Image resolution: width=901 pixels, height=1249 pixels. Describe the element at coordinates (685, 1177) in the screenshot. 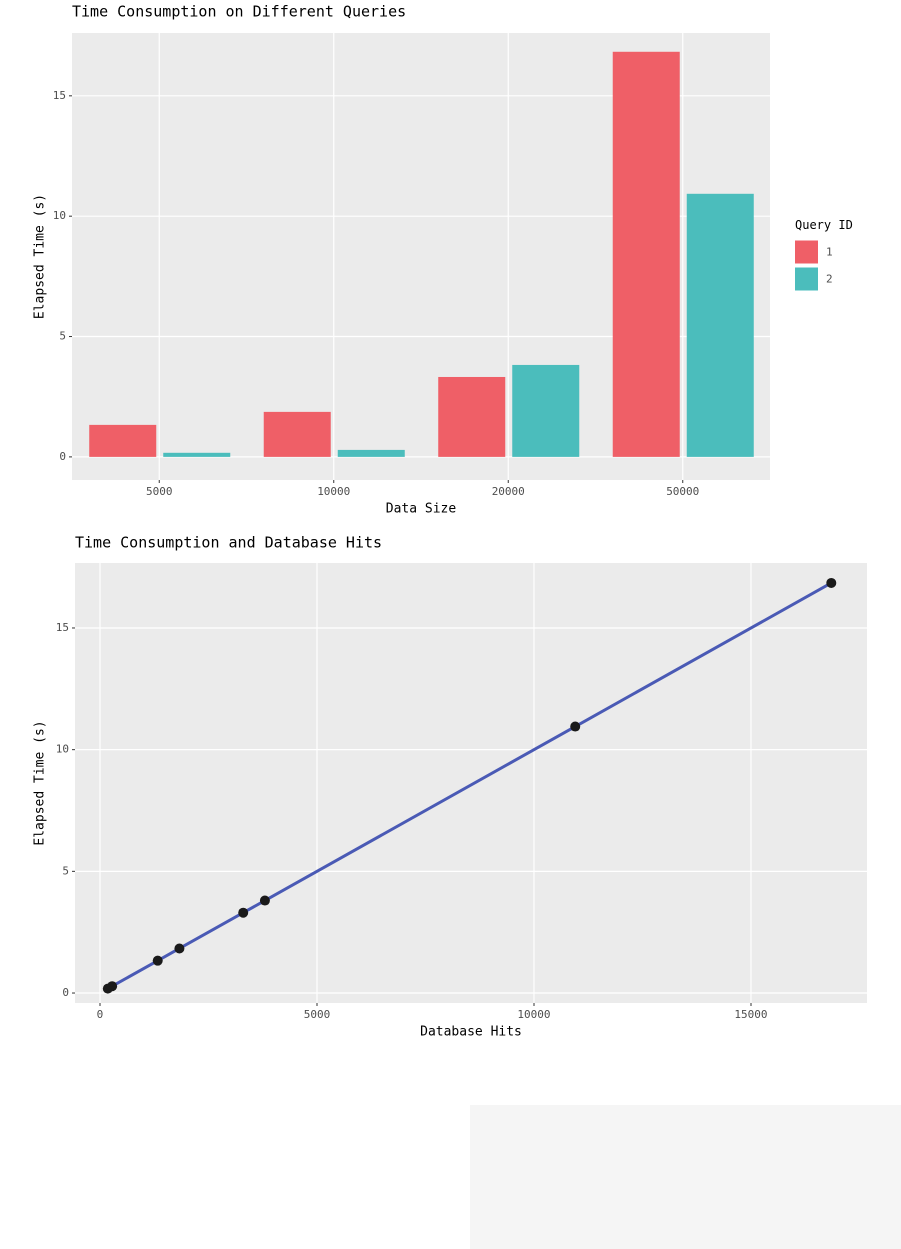

I see `footer-box` at that location.